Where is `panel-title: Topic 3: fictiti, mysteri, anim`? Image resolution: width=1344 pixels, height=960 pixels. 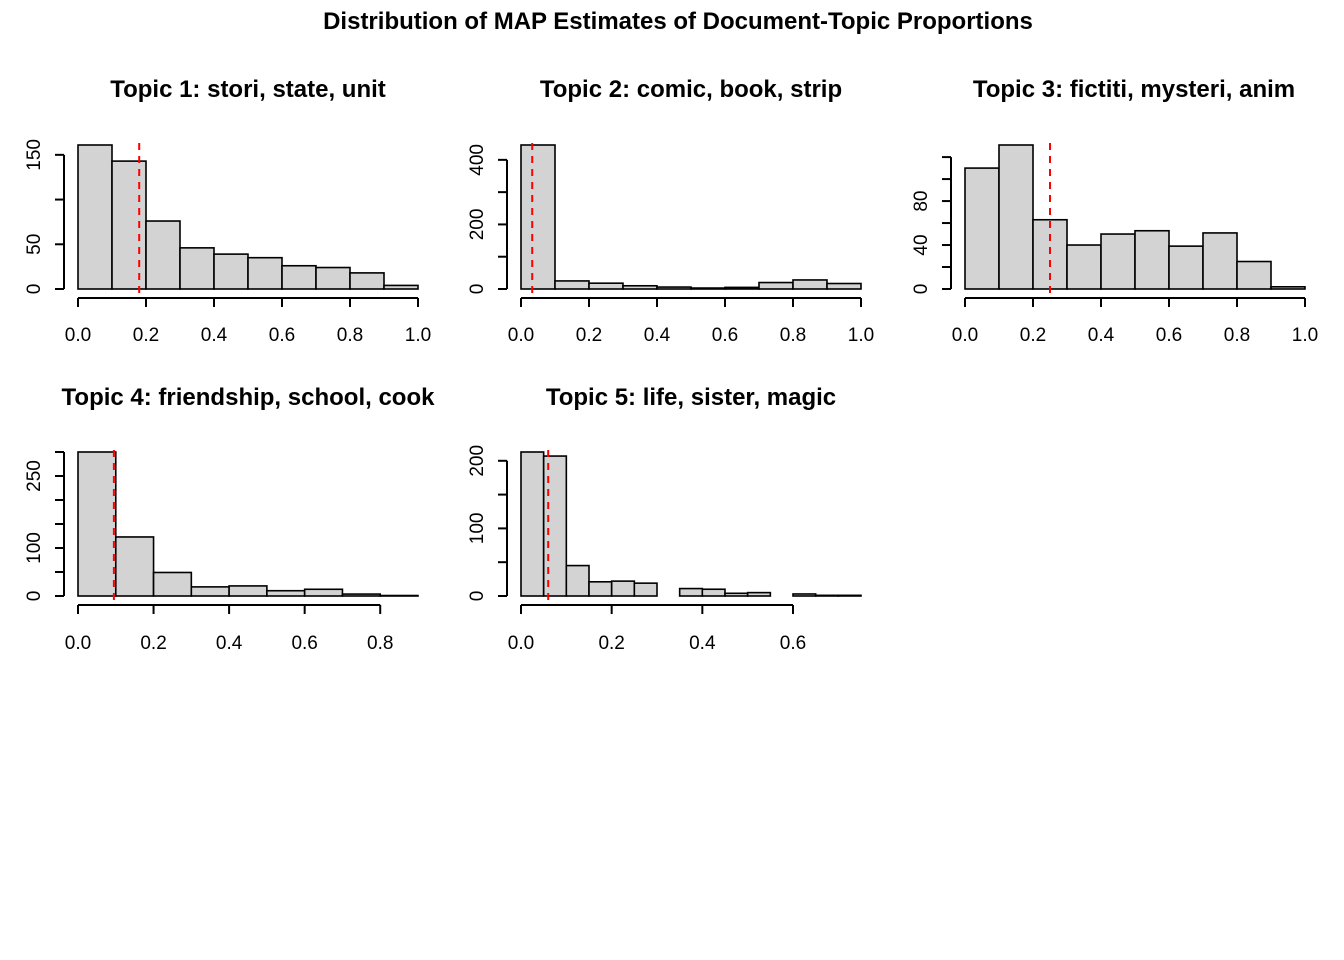
panel-title: Topic 3: fictiti, mysteri, anim is located at coordinates (1134, 89).